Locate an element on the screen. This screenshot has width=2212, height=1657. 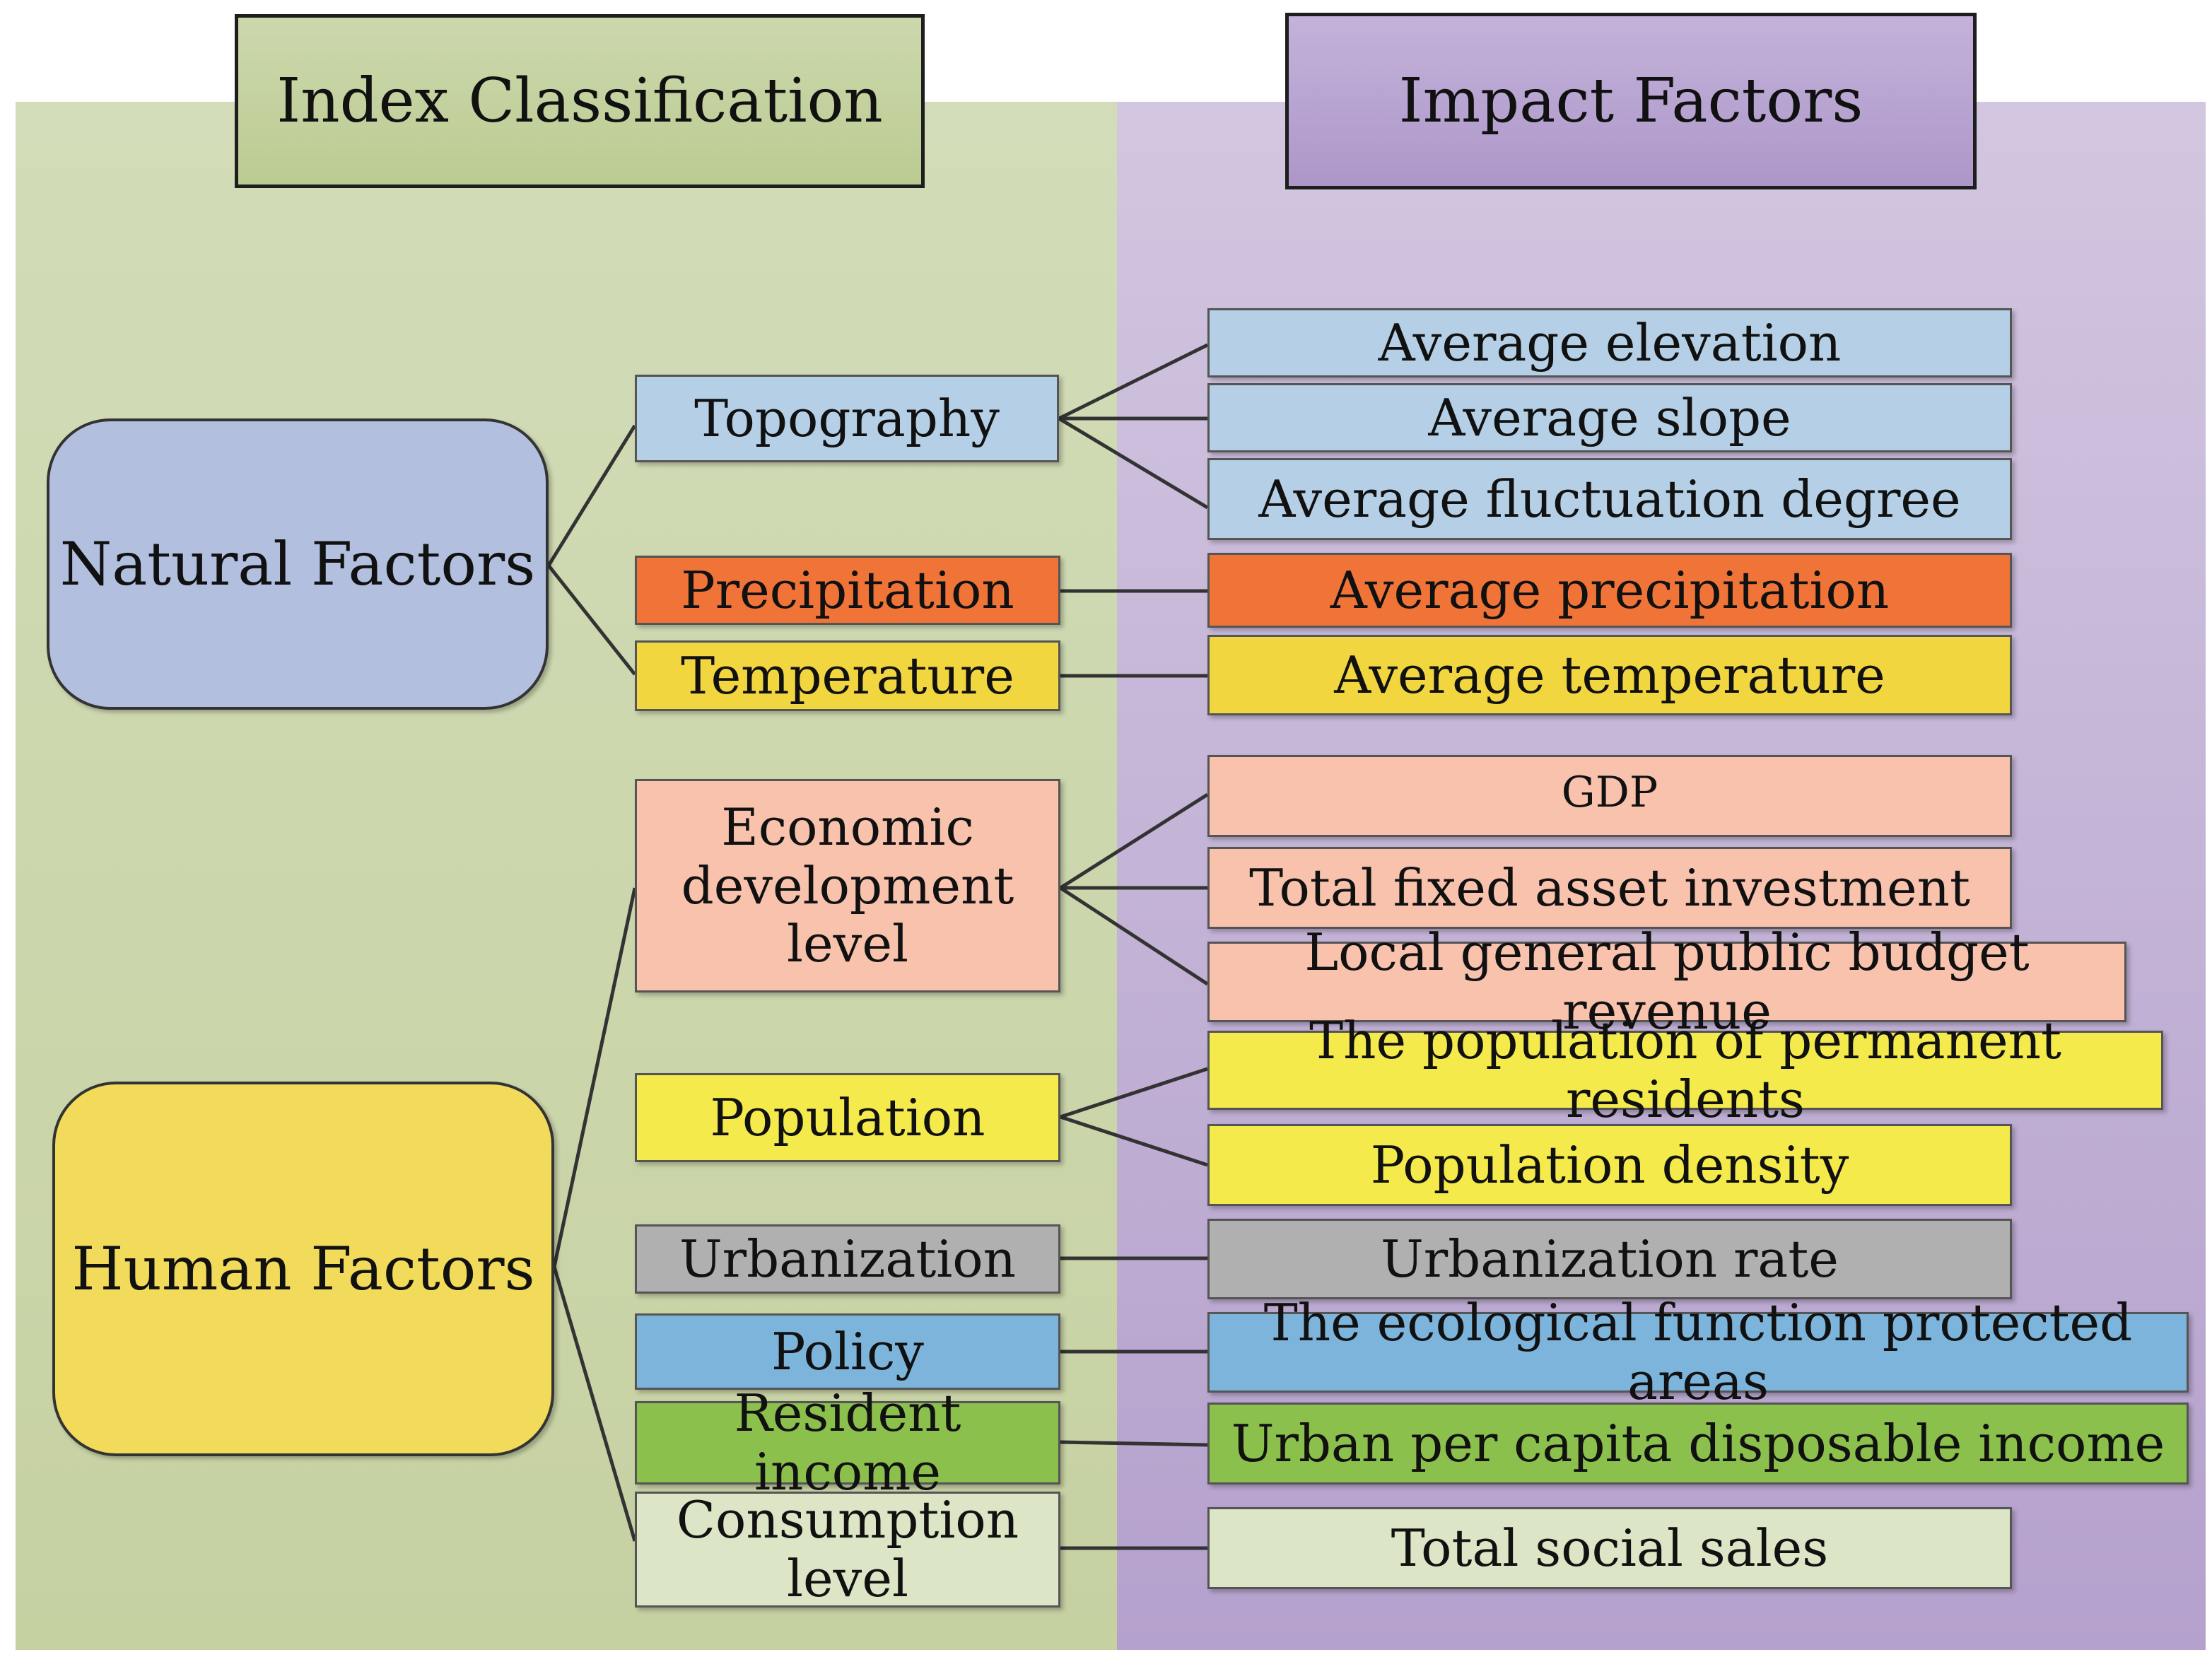
consumption-level-box: Consumption level is located at coordinates (848, 1549).